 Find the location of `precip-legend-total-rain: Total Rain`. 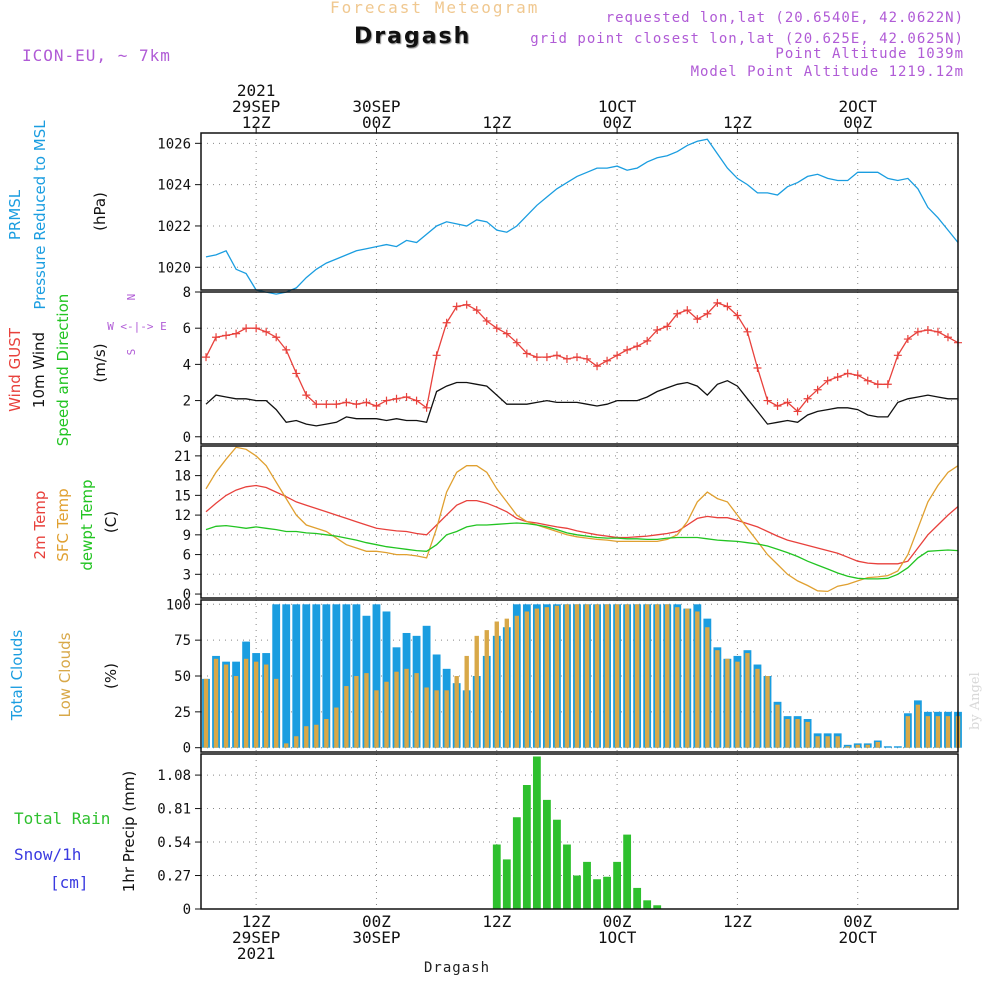

precip-legend-total-rain: Total Rain is located at coordinates (62, 818).